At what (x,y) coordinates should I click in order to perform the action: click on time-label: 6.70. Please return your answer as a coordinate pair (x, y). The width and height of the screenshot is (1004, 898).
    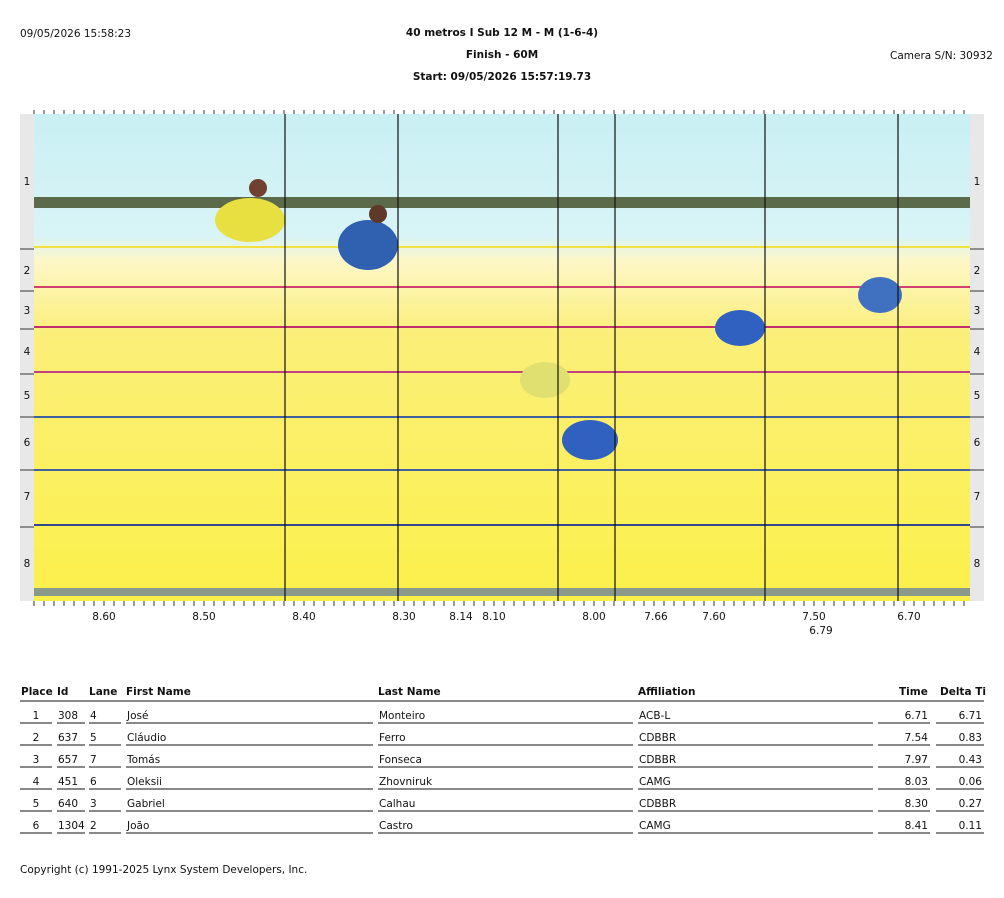
    Looking at the image, I should click on (908, 617).